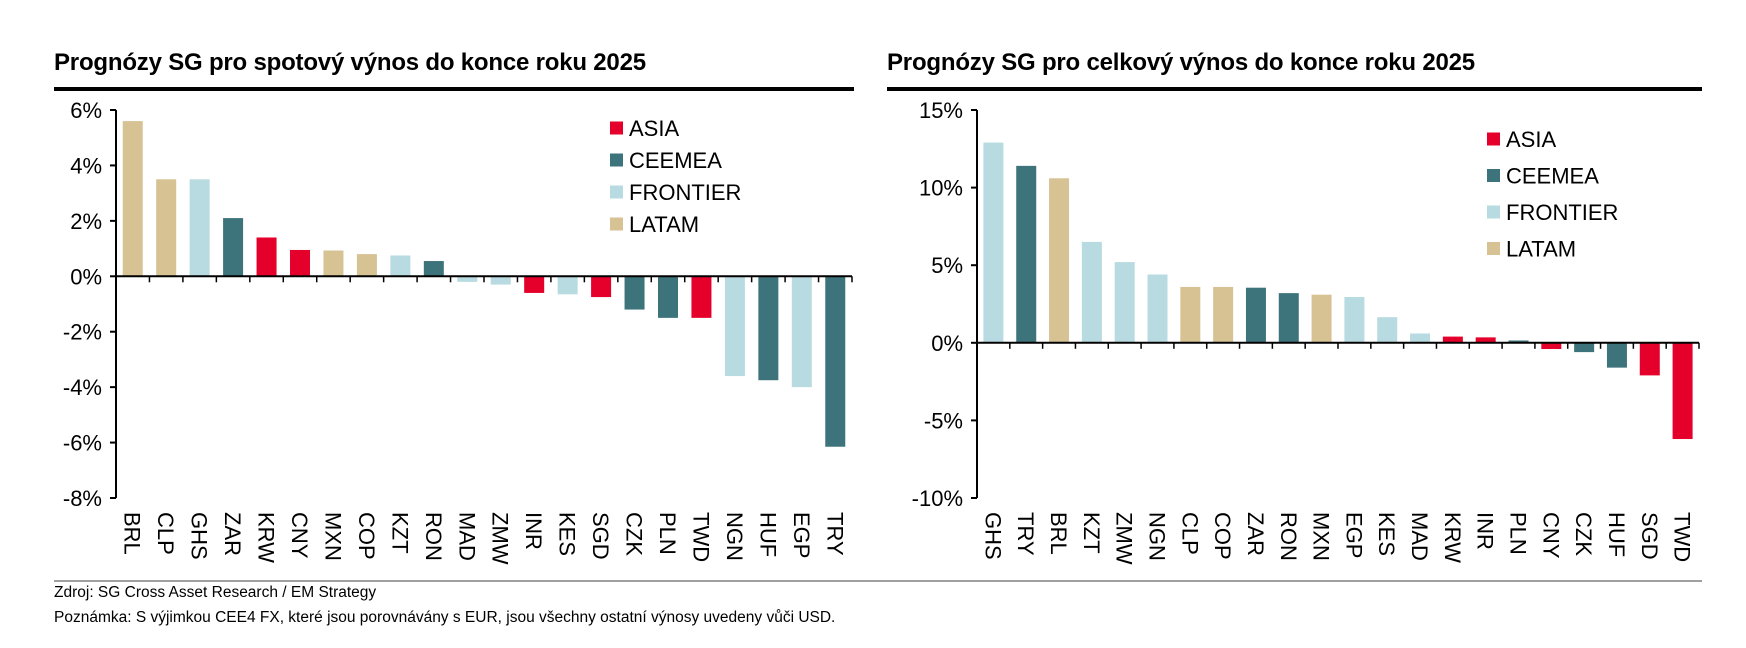  What do you see at coordinates (82, 443) in the screenshot?
I see `y-tick-label: -6%` at bounding box center [82, 443].